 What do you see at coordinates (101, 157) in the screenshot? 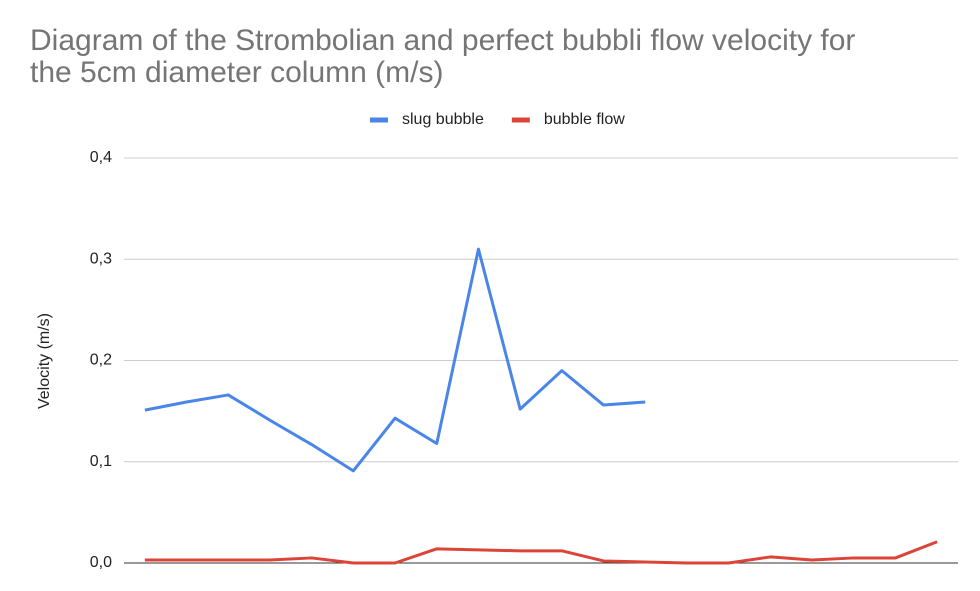
I see `y-tick-label: 0,4` at bounding box center [101, 157].